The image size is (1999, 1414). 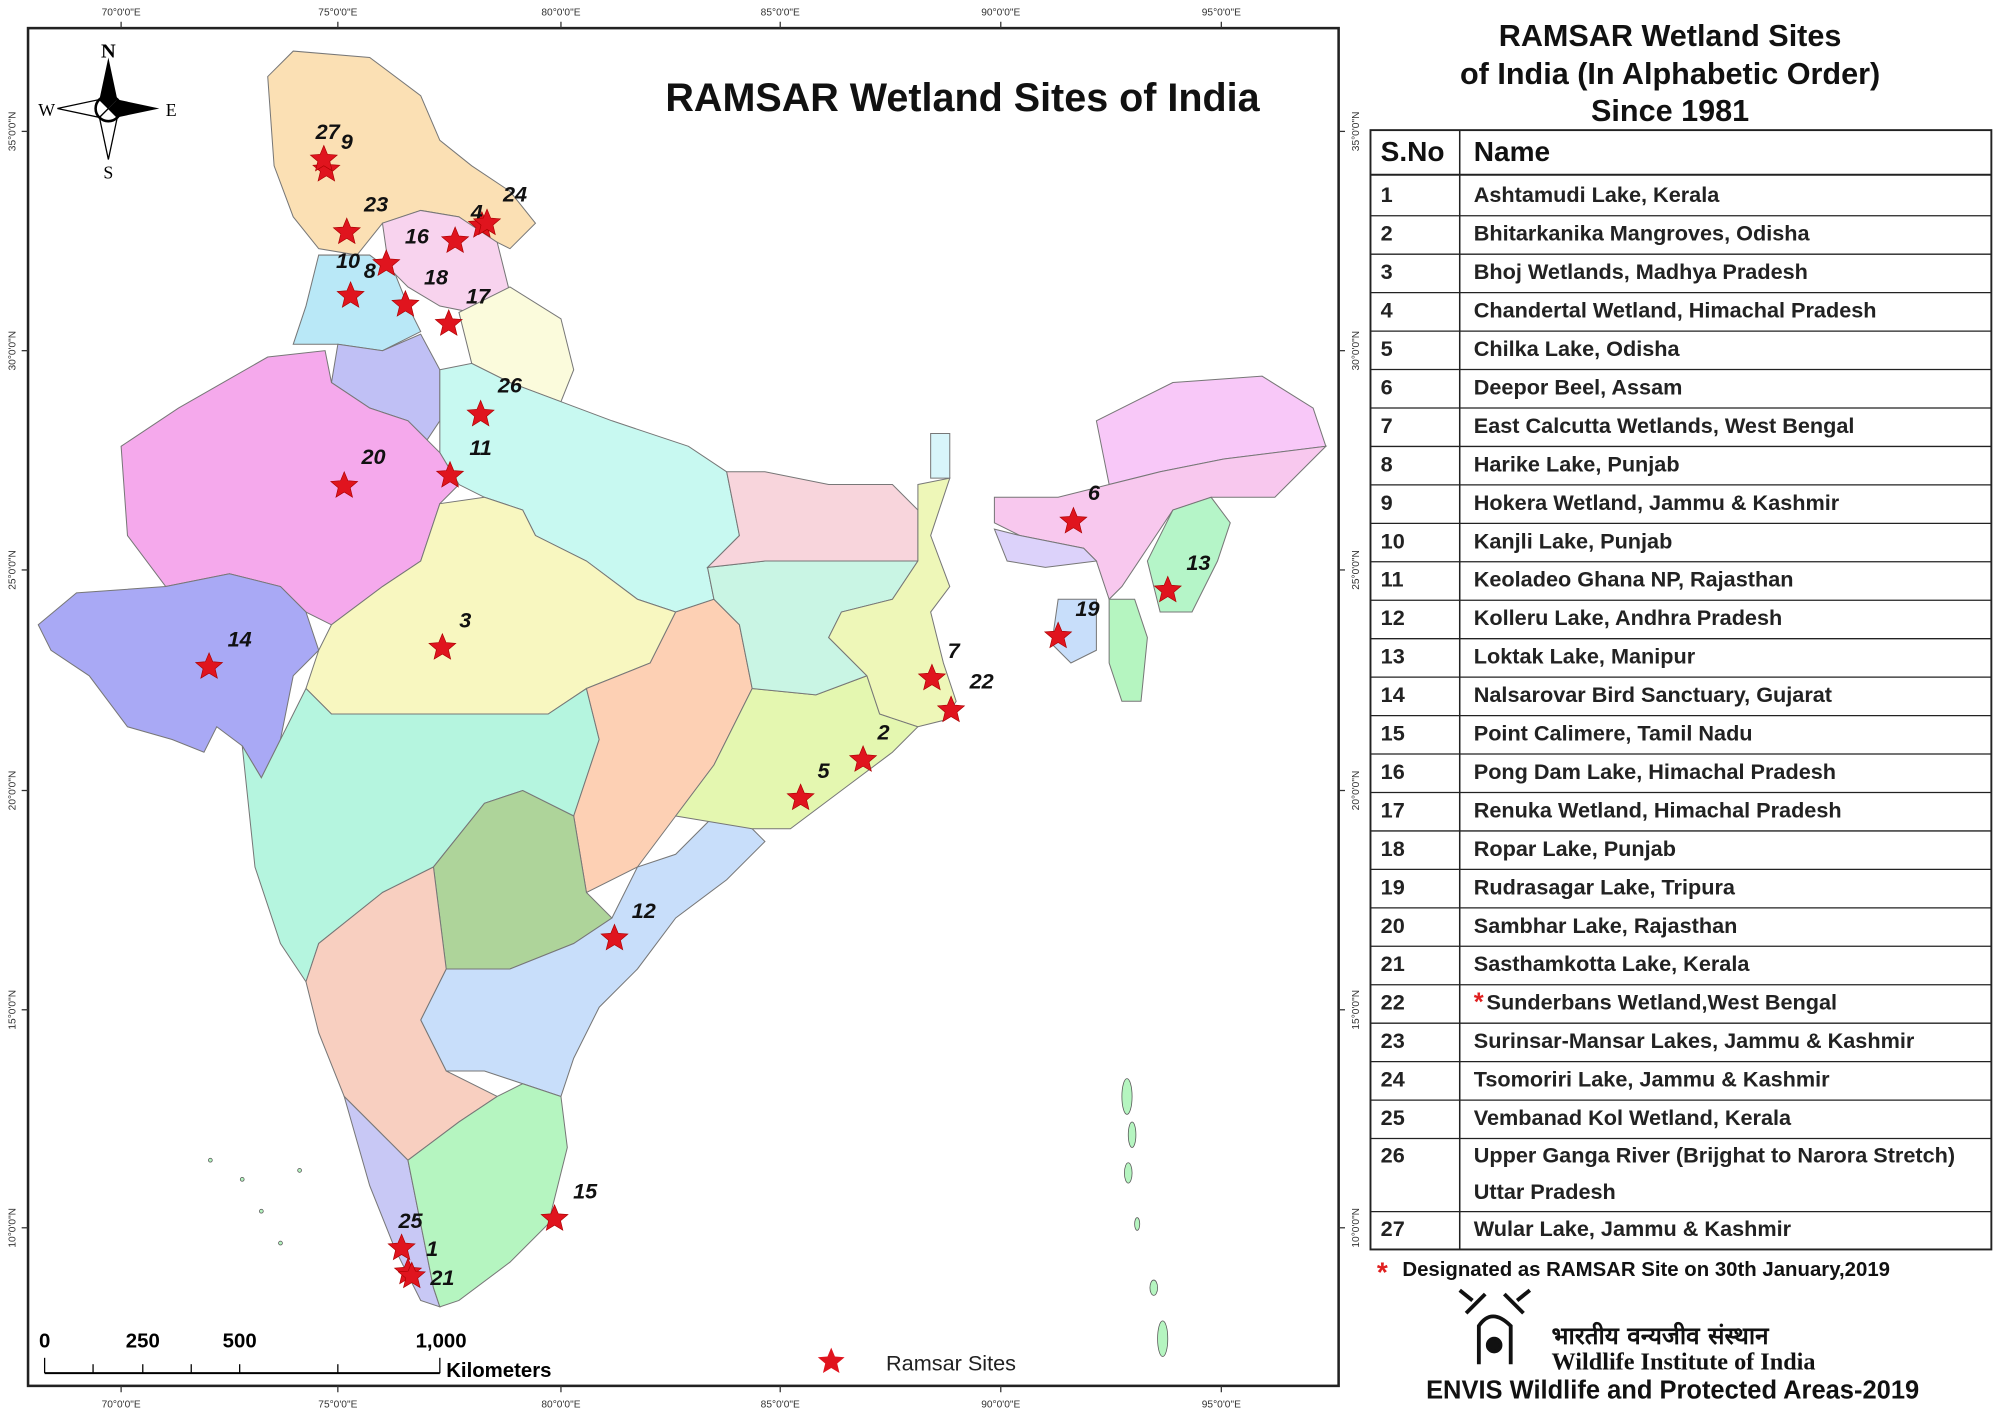 I want to click on table-cell-number: 8, so click(x=1387, y=463).